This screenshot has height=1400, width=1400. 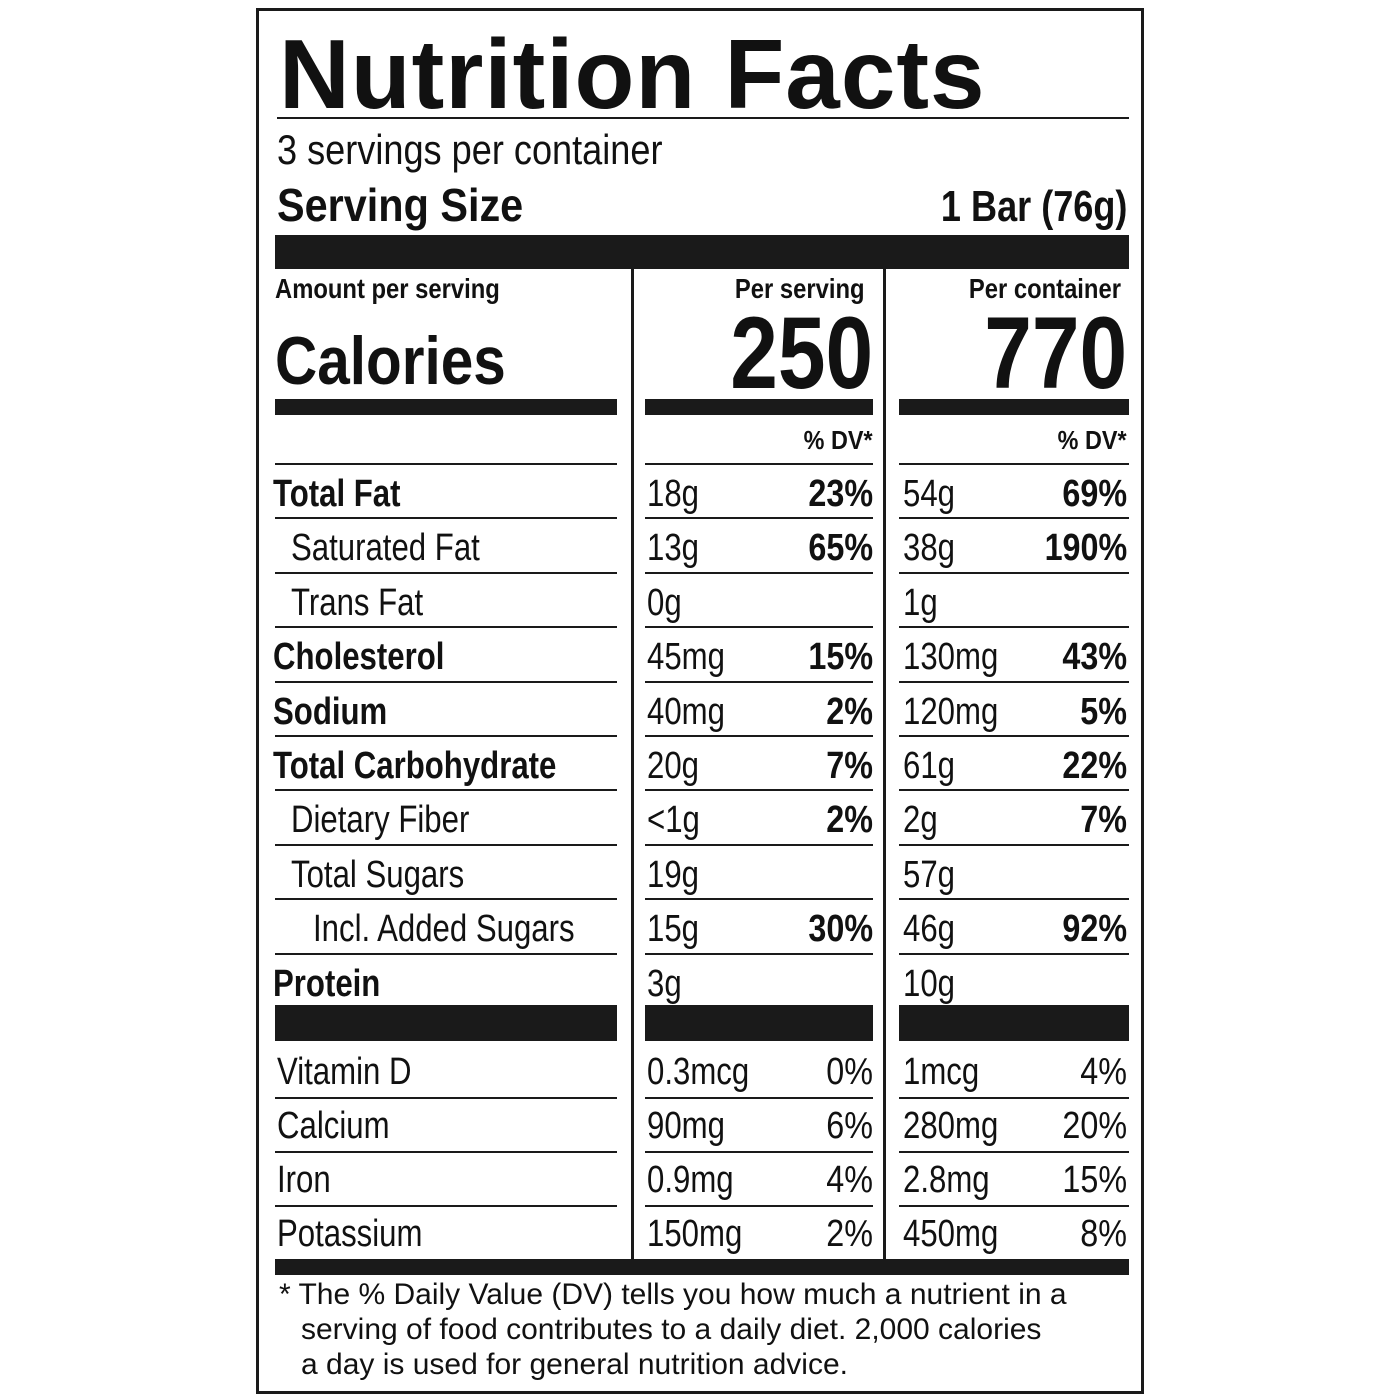 I want to click on nutrient-row-protein: Protein 3g 10g, so click(x=700, y=982).